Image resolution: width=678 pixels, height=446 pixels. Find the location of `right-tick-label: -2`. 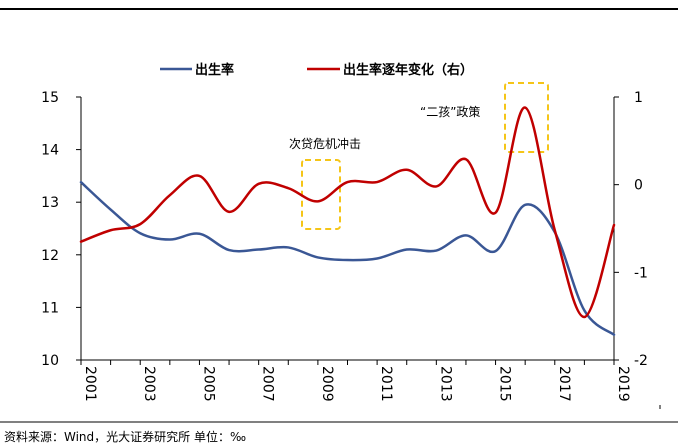

right-tick-label: -2 is located at coordinates (641, 361).